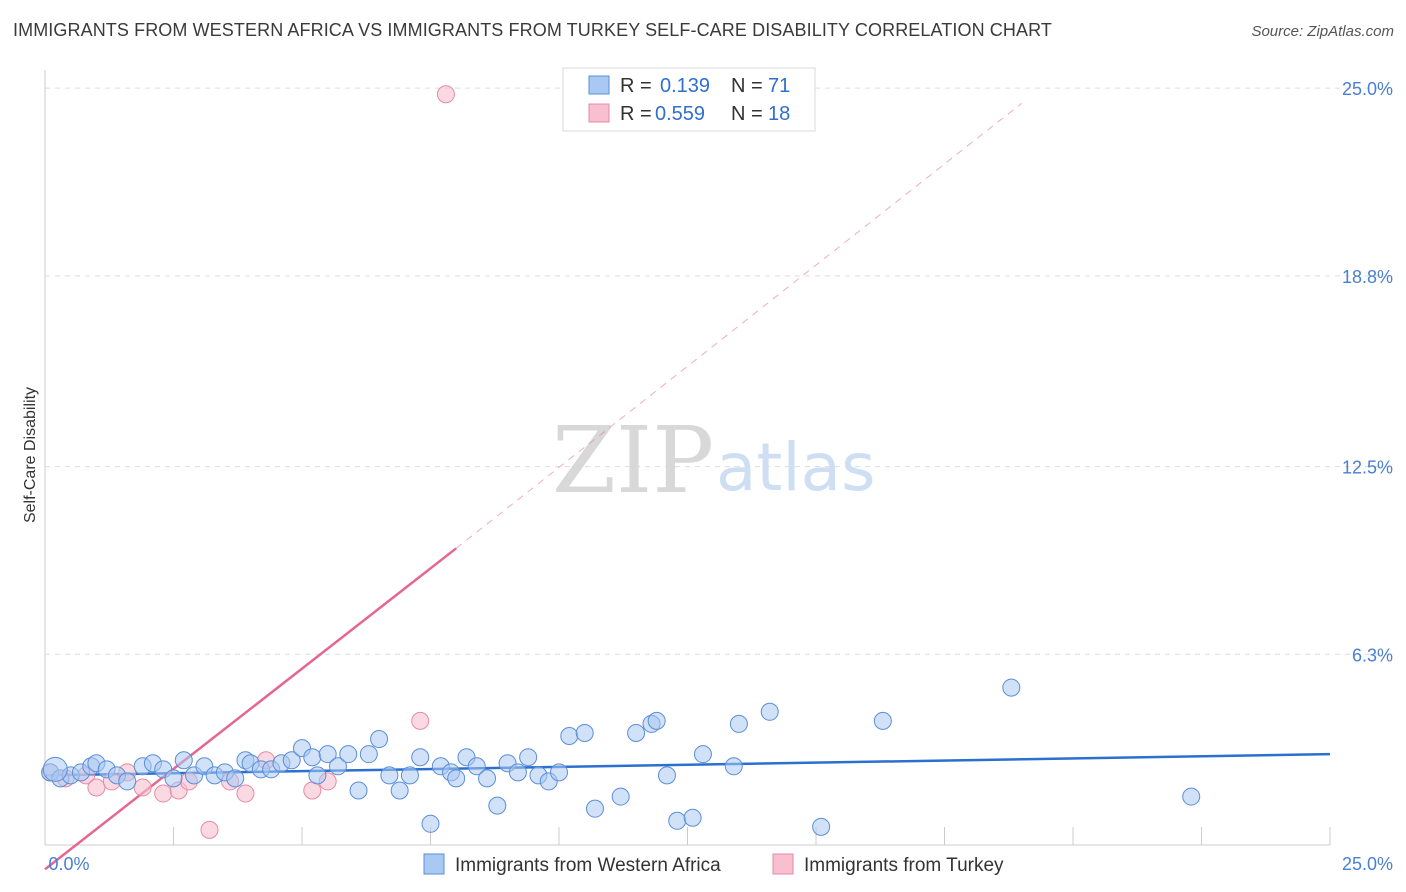  I want to click on y-tick-label: 12.5%, so click(1367, 468).